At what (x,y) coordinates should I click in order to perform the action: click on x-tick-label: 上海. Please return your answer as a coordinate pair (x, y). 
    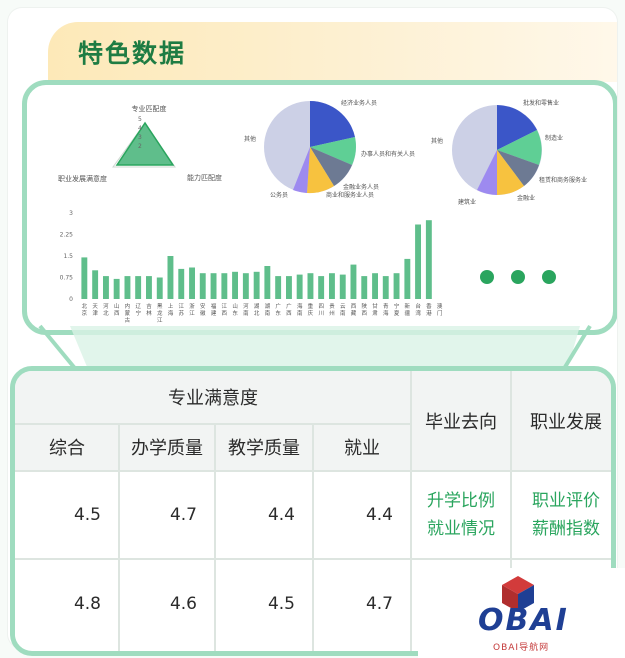
    Looking at the image, I should click on (171, 309).